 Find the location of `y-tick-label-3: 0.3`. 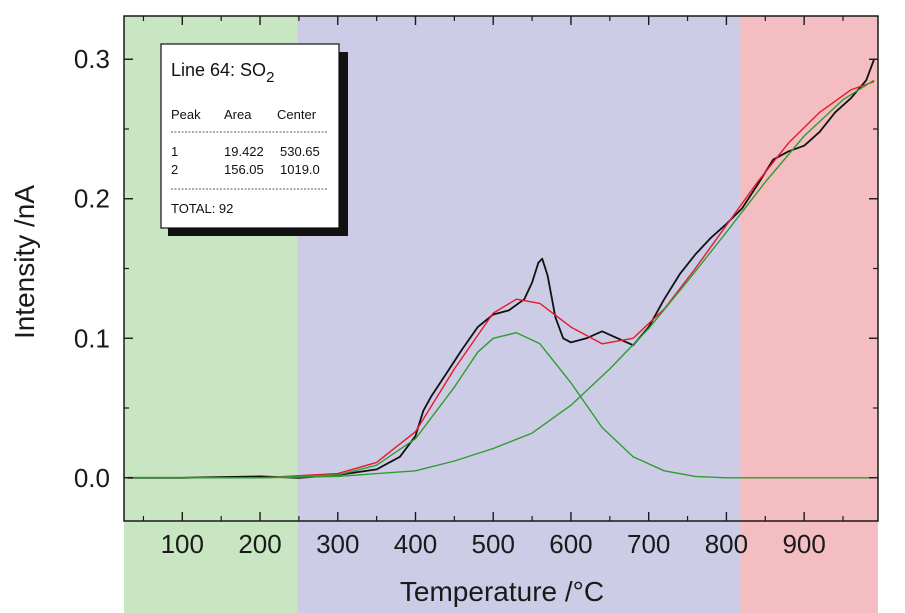

y-tick-label-3: 0.3 is located at coordinates (92, 59).